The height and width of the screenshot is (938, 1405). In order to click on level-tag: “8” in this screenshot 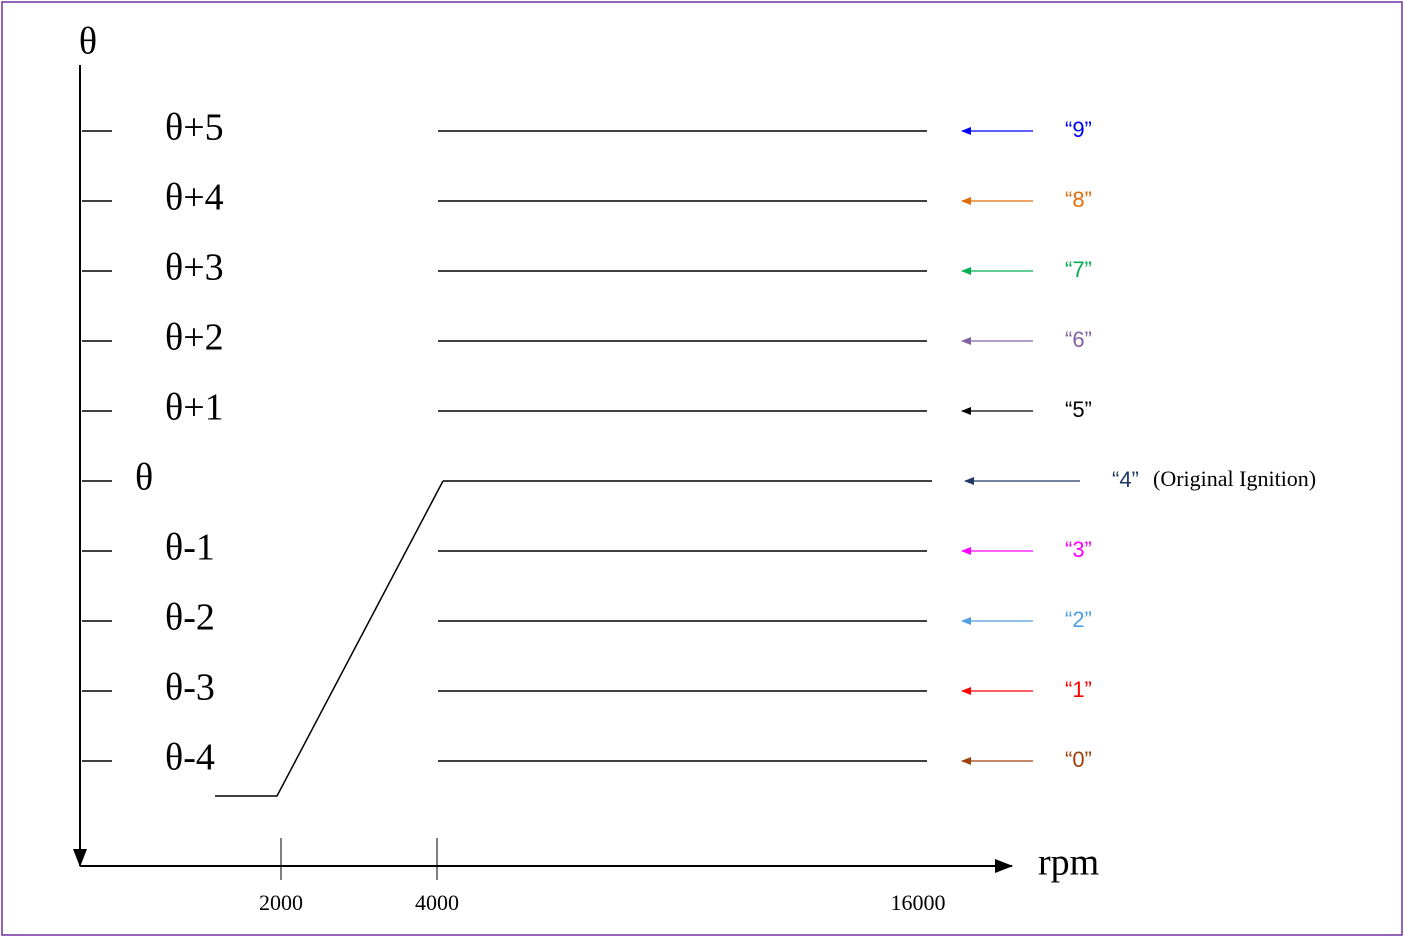, I will do `click(1078, 199)`.